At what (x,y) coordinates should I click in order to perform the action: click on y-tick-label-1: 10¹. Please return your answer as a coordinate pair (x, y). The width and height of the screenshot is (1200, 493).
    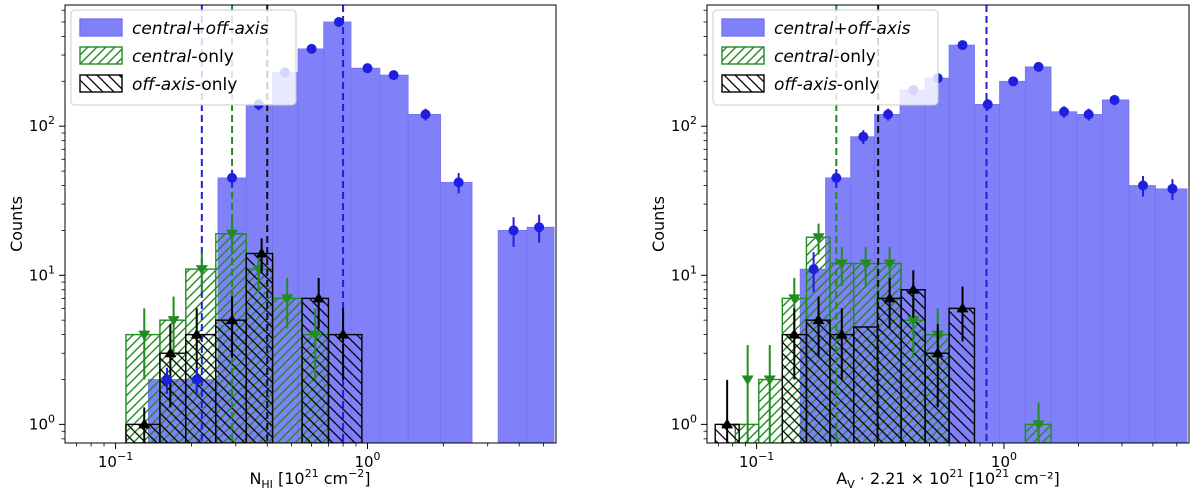
    Looking at the image, I should click on (42, 273).